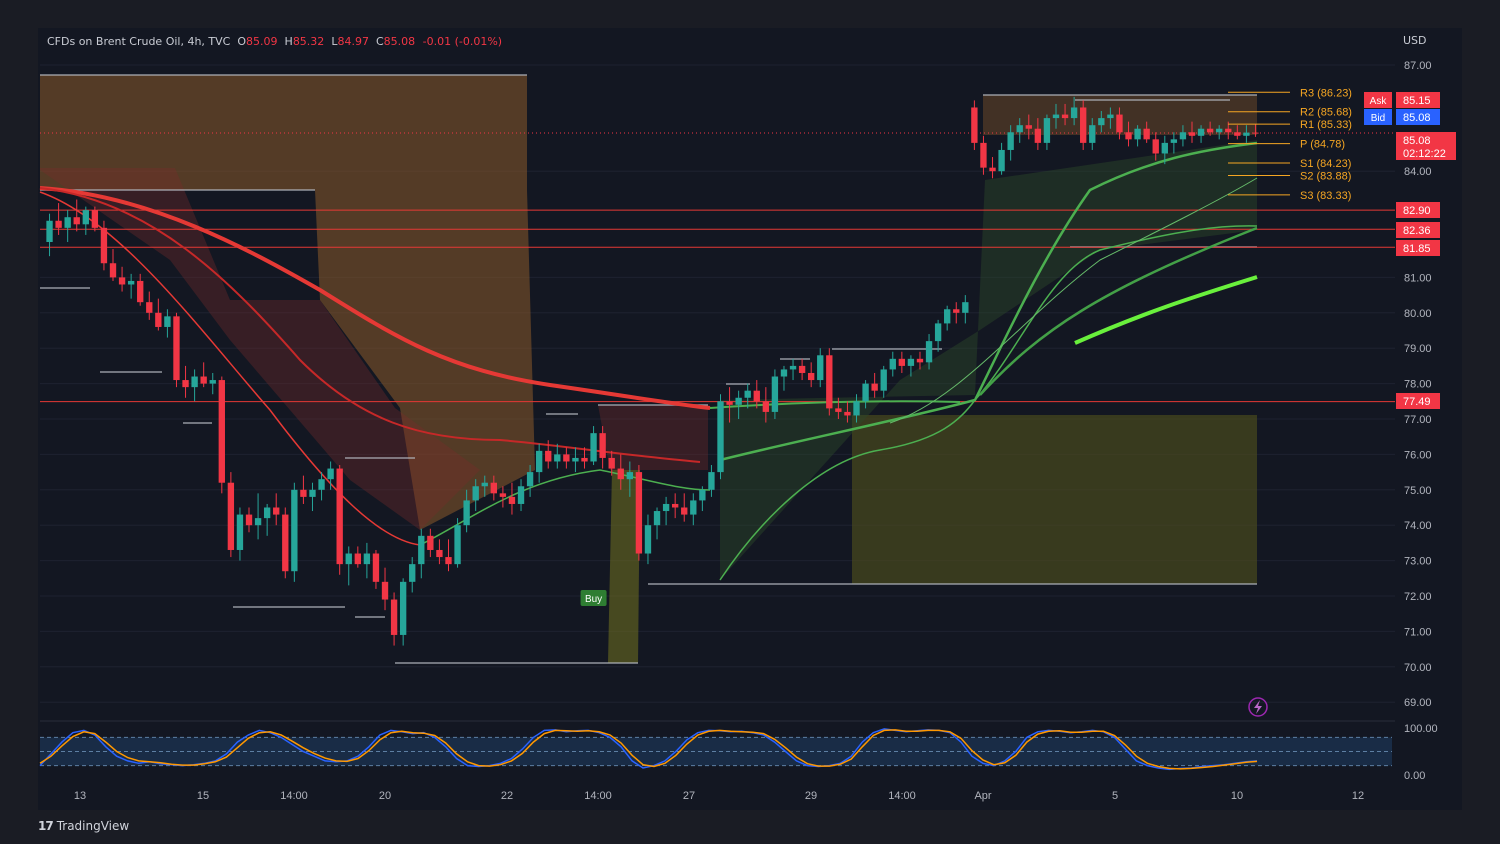  What do you see at coordinates (1418, 230) in the screenshot?
I see `price-tag: 82.36` at bounding box center [1418, 230].